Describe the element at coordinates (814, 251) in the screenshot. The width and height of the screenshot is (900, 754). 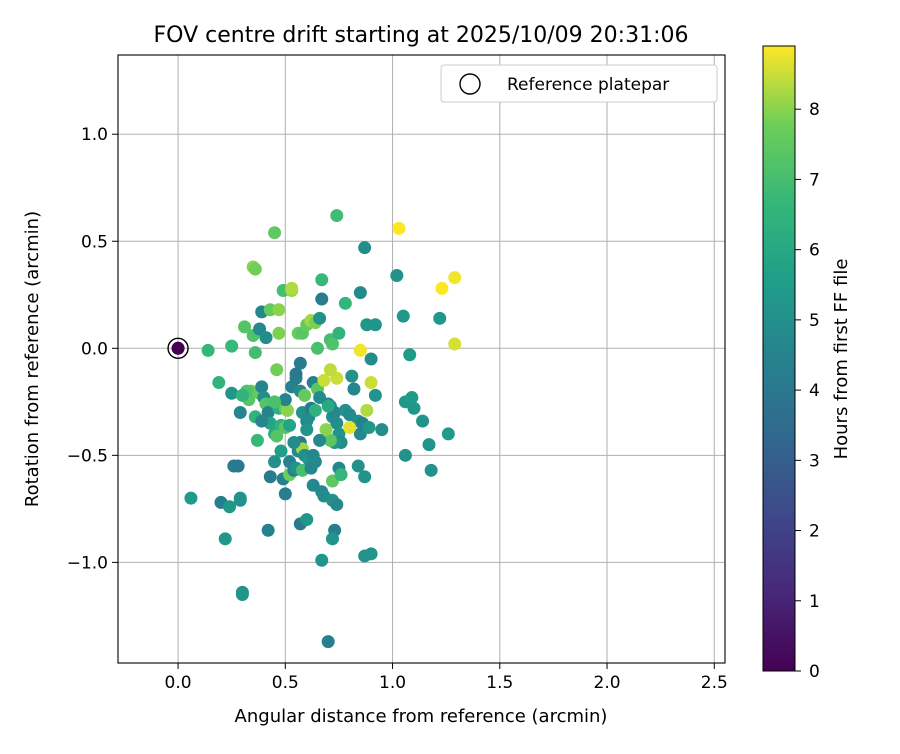
I see `colorbar-tick-label: 6` at that location.